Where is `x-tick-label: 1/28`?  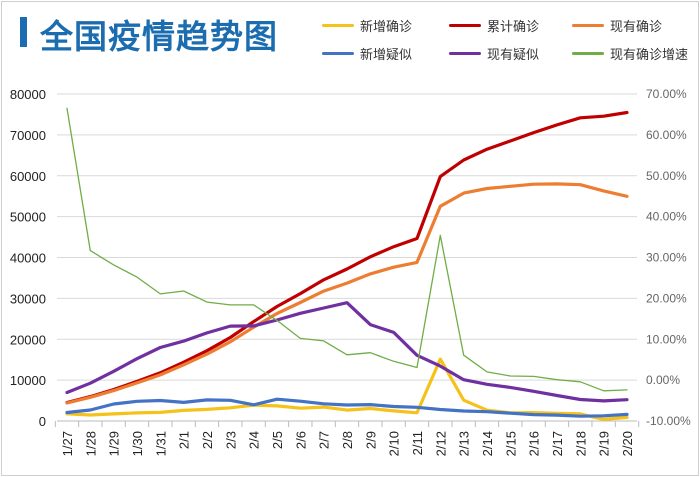
x-tick-label: 1/28 is located at coordinates (90, 443).